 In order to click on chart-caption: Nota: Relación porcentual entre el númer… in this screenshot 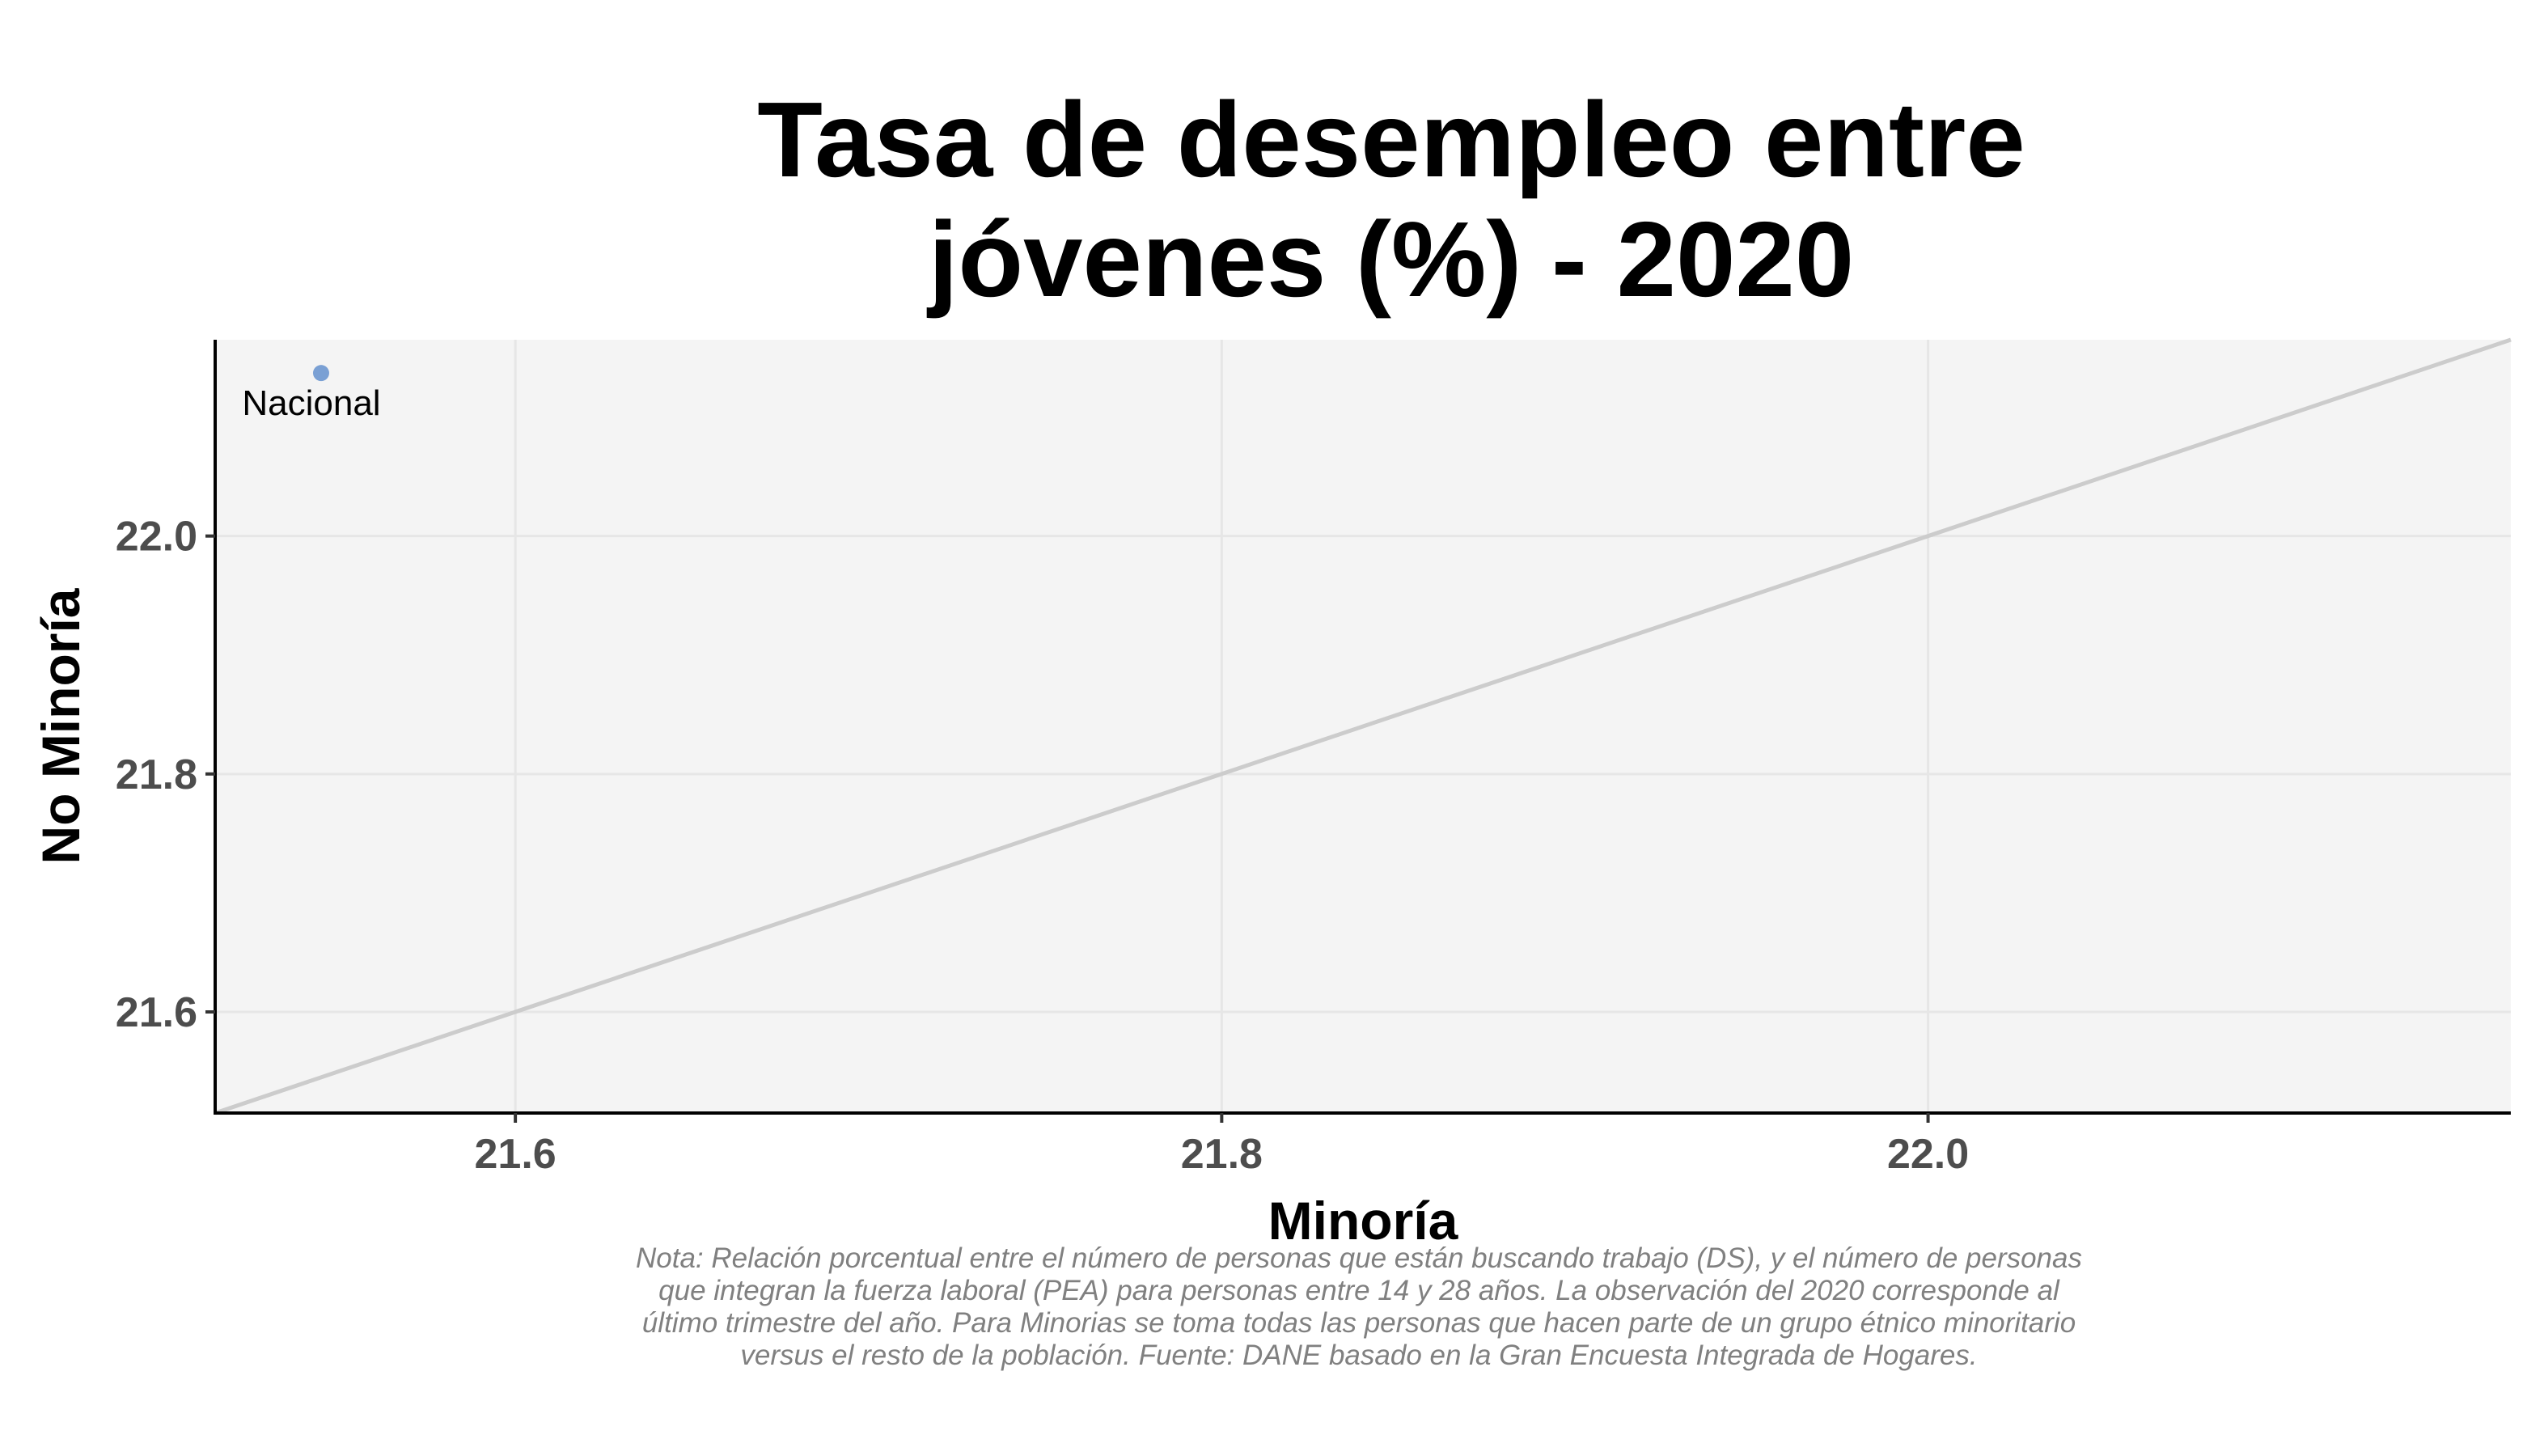, I will do `click(1358, 1306)`.